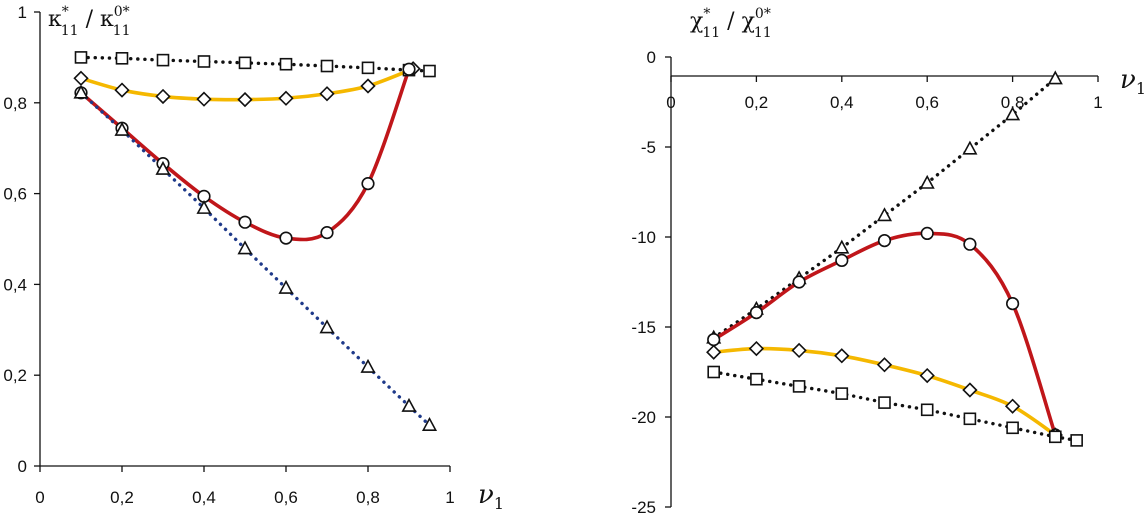 Image resolution: width=1146 pixels, height=515 pixels. Describe the element at coordinates (643, 506) in the screenshot. I see `right-y-tick-label: -25` at that location.